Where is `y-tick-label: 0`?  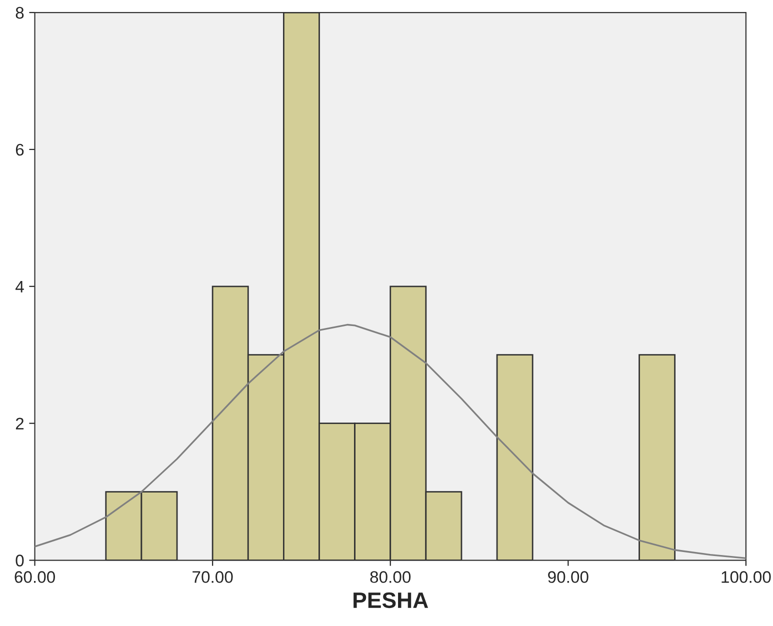
y-tick-label: 0 is located at coordinates (20, 560).